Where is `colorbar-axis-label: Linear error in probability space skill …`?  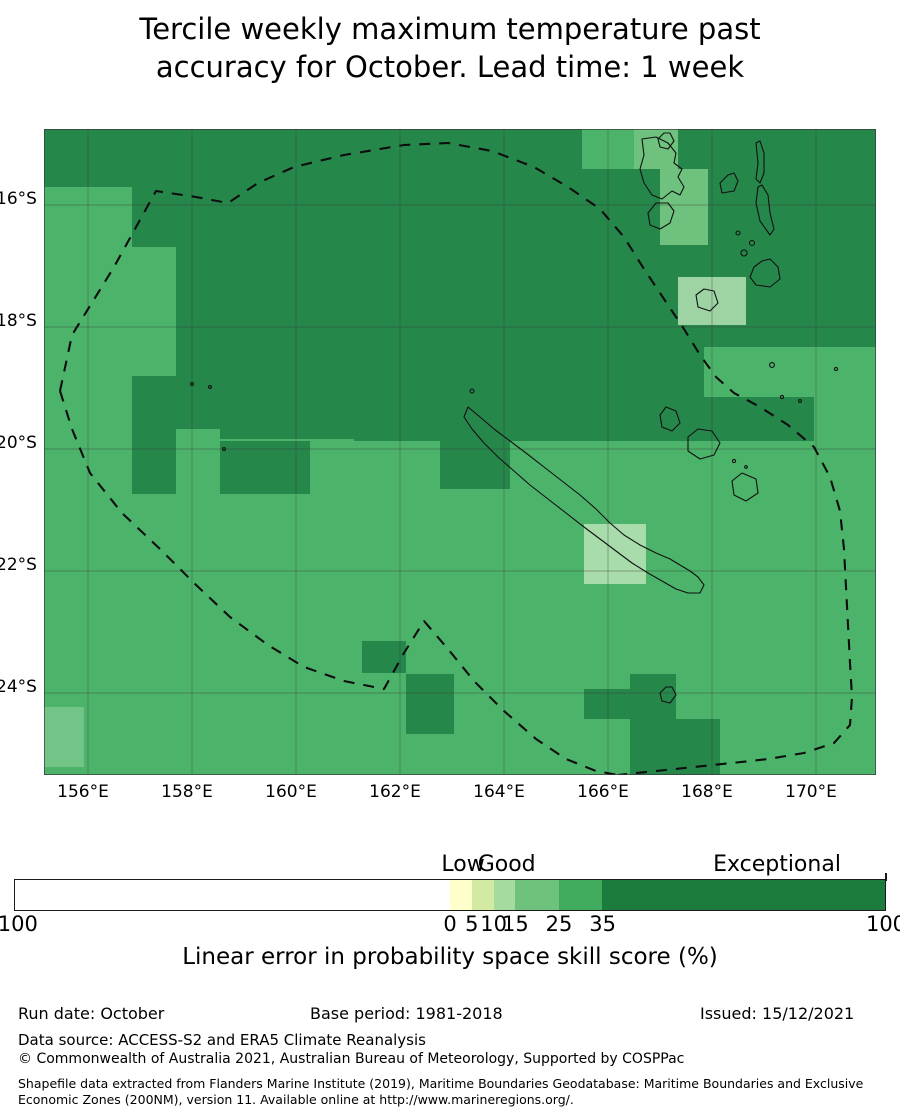
colorbar-axis-label: Linear error in probability space skill … is located at coordinates (450, 957).